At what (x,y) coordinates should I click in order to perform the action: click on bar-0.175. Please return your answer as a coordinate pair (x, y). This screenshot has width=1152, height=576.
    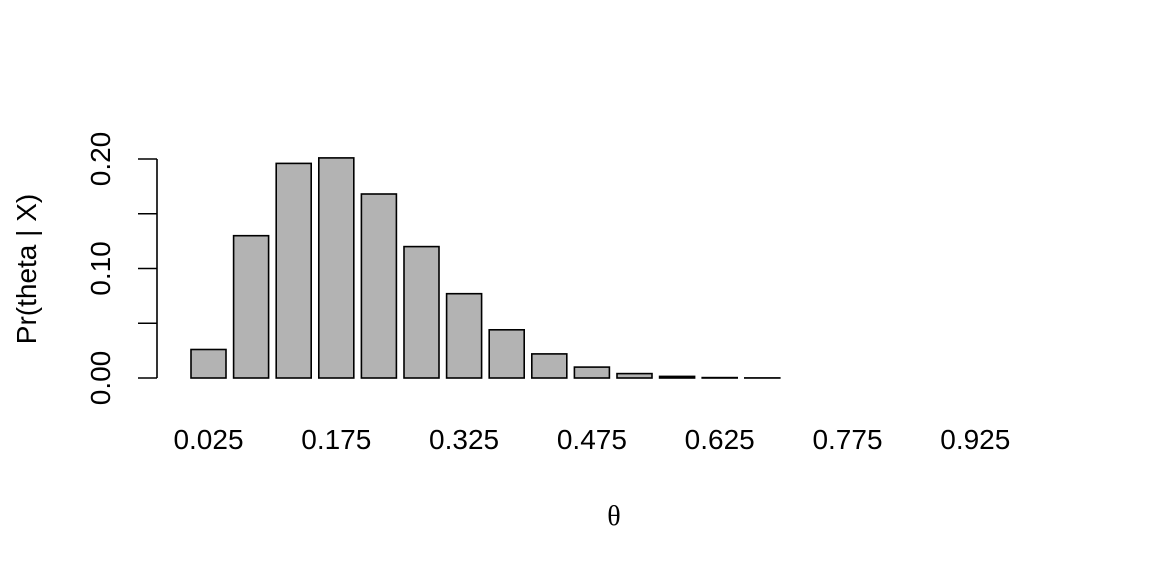
    Looking at the image, I should click on (336, 268).